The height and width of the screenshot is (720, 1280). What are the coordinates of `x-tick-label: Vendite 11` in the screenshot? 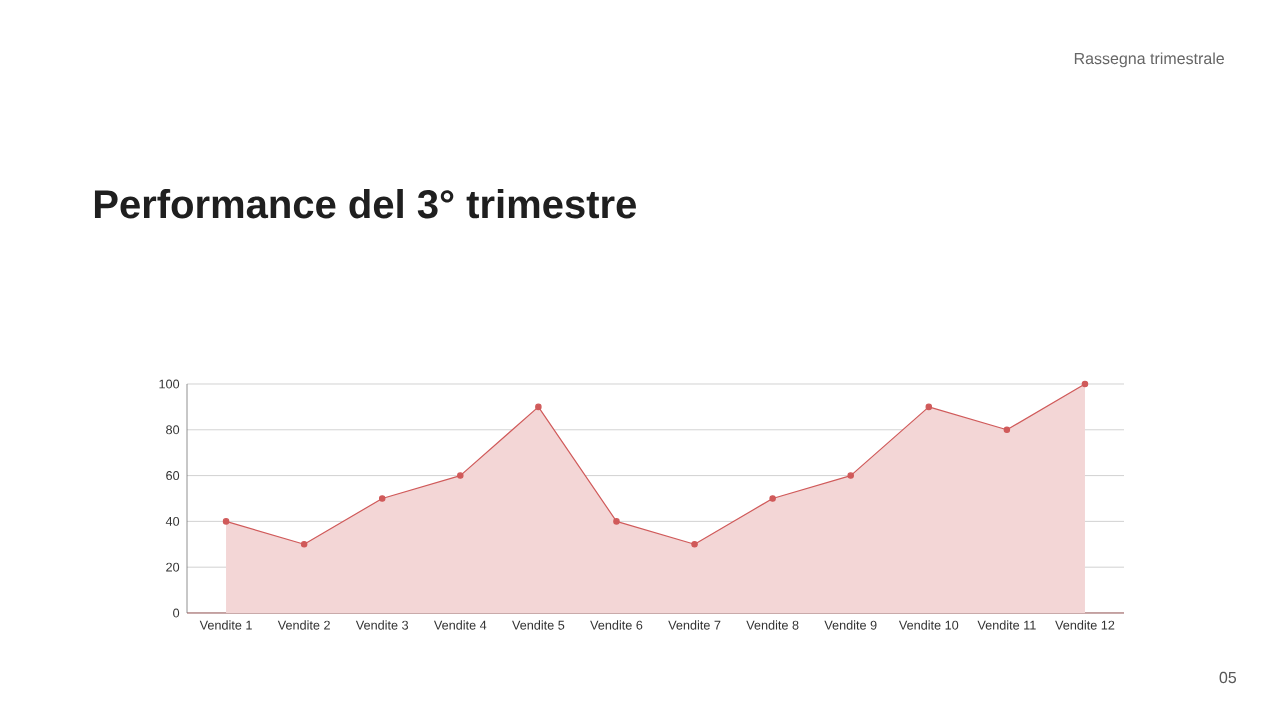 It's located at (1006, 625).